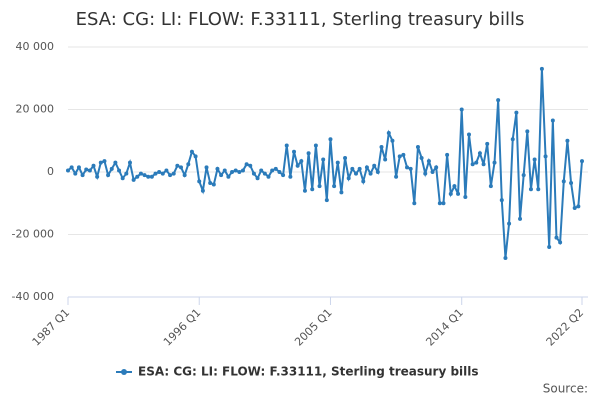 The image size is (600, 400). I want to click on x-tick-label: 2014 Q1, so click(444, 327).